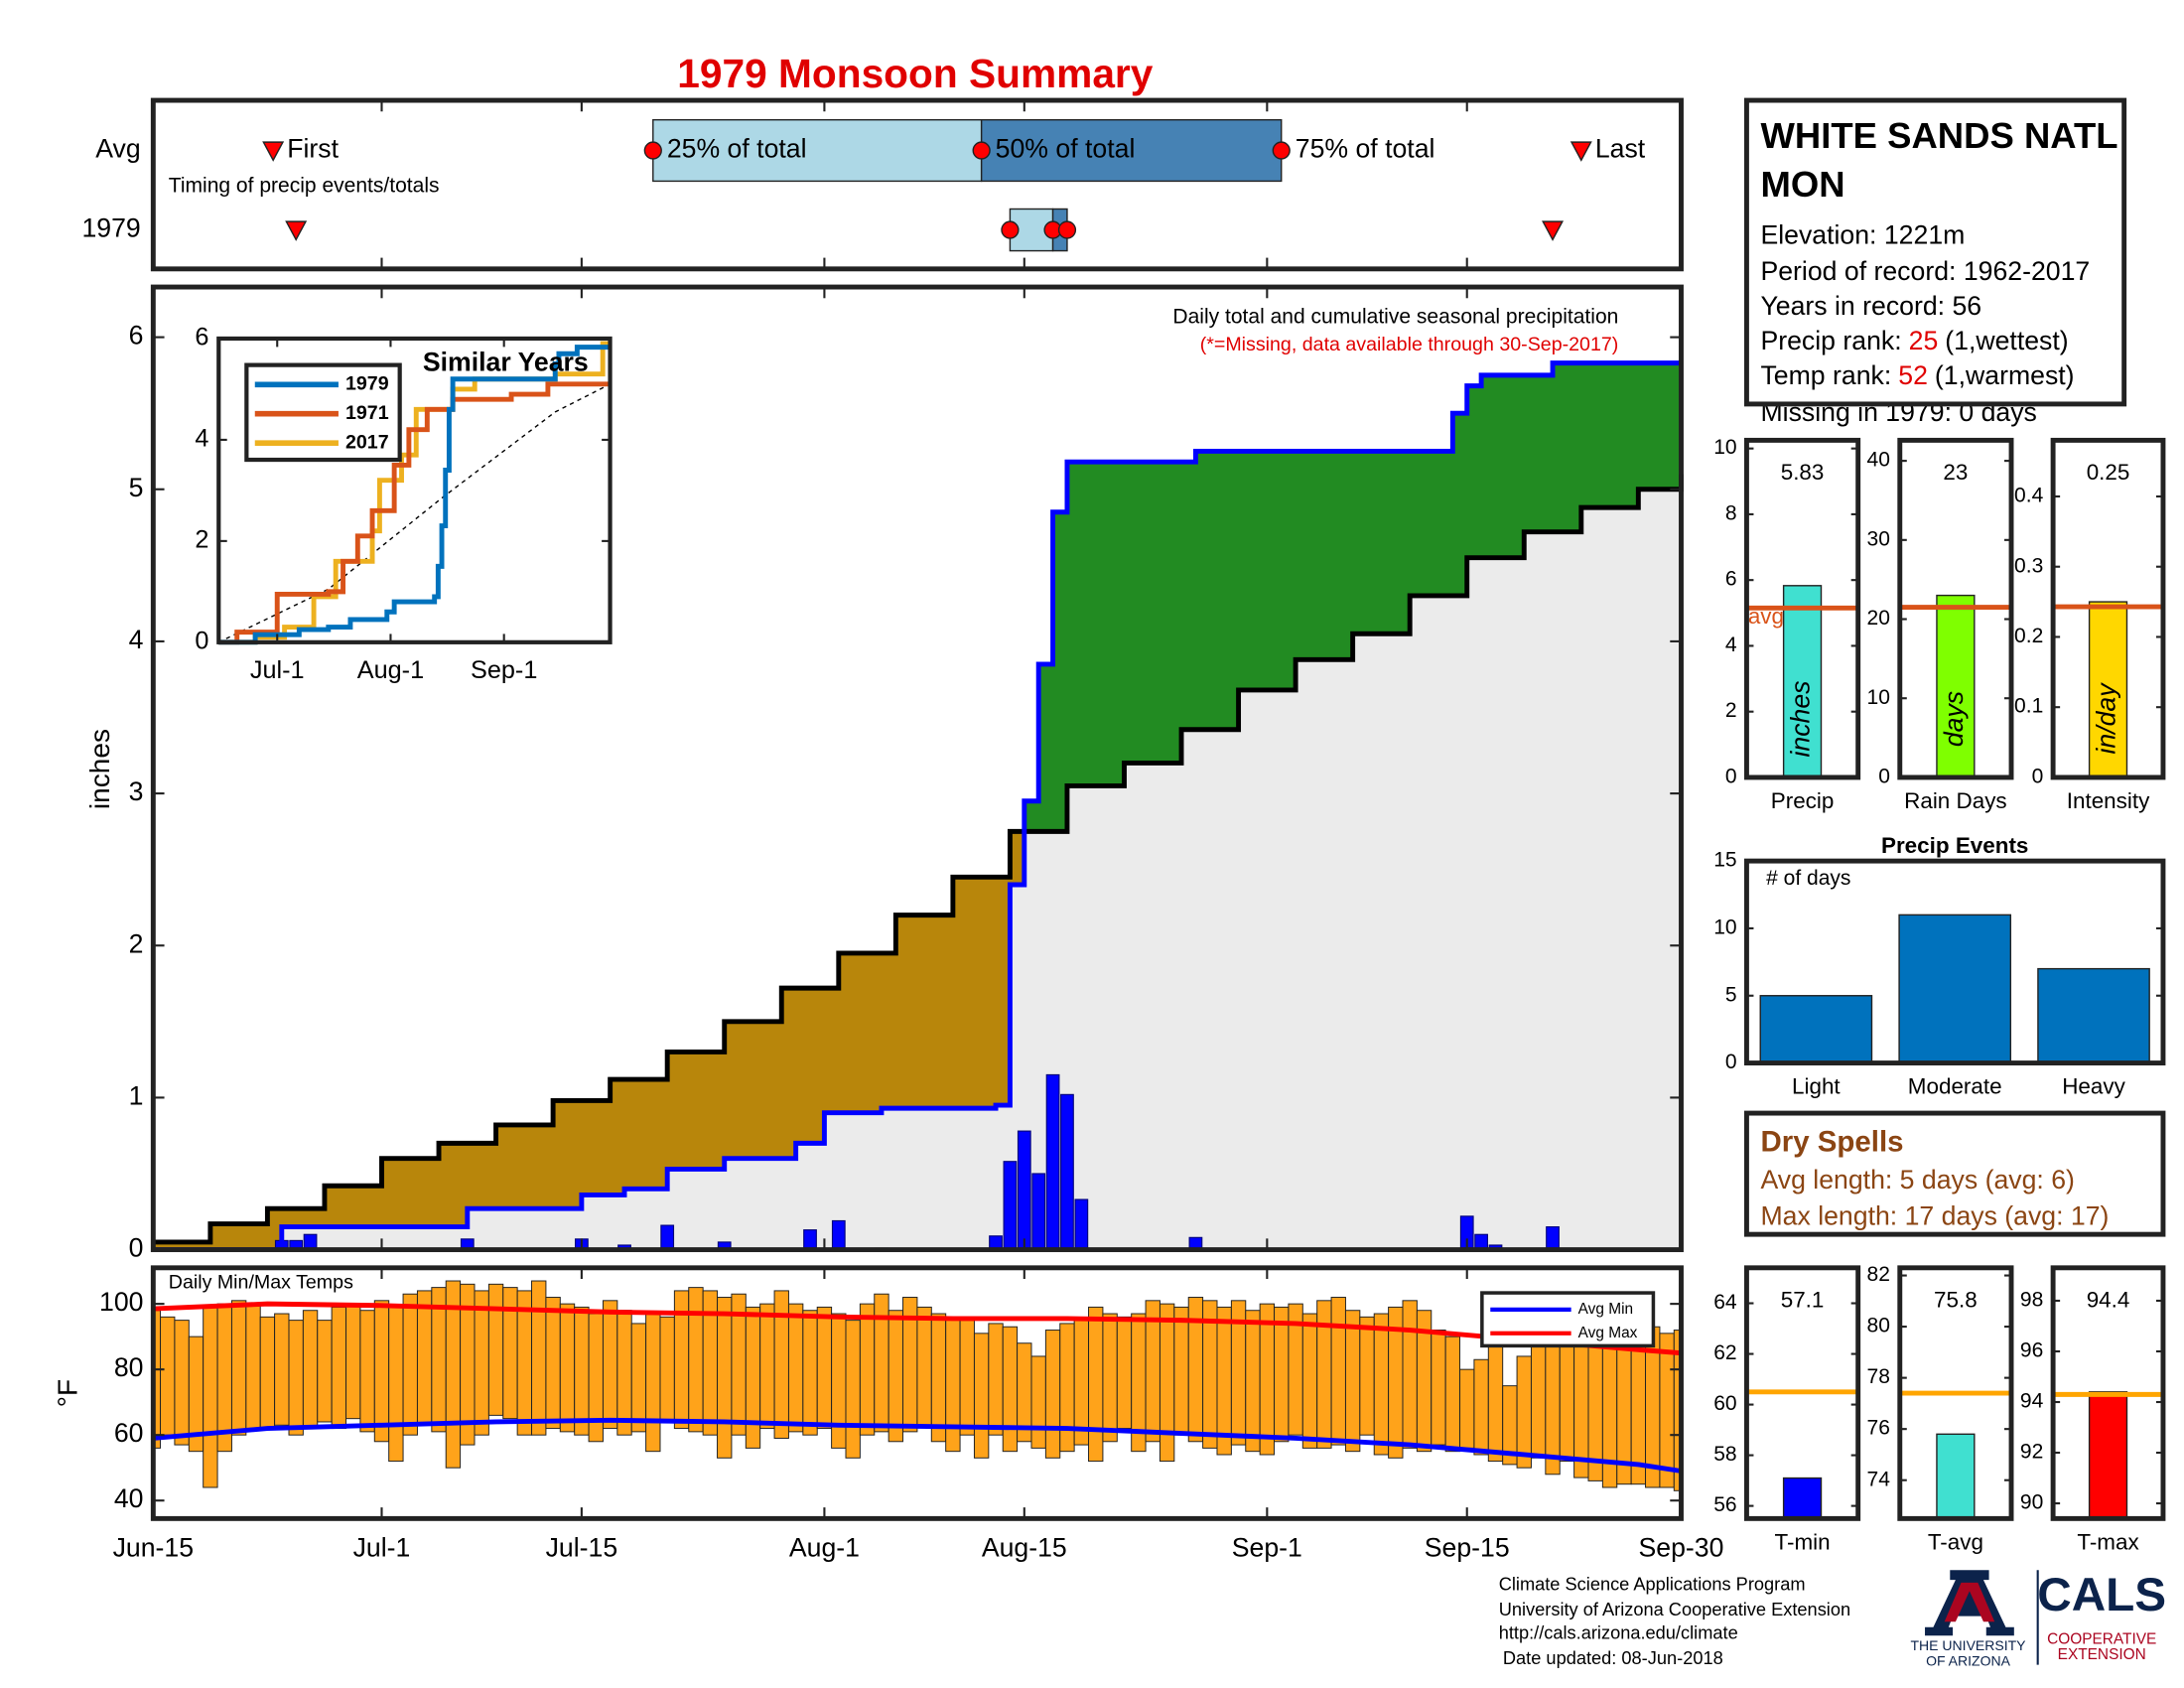  Describe the element at coordinates (1801, 718) in the screenshot. I see `unit-label: inches` at that location.